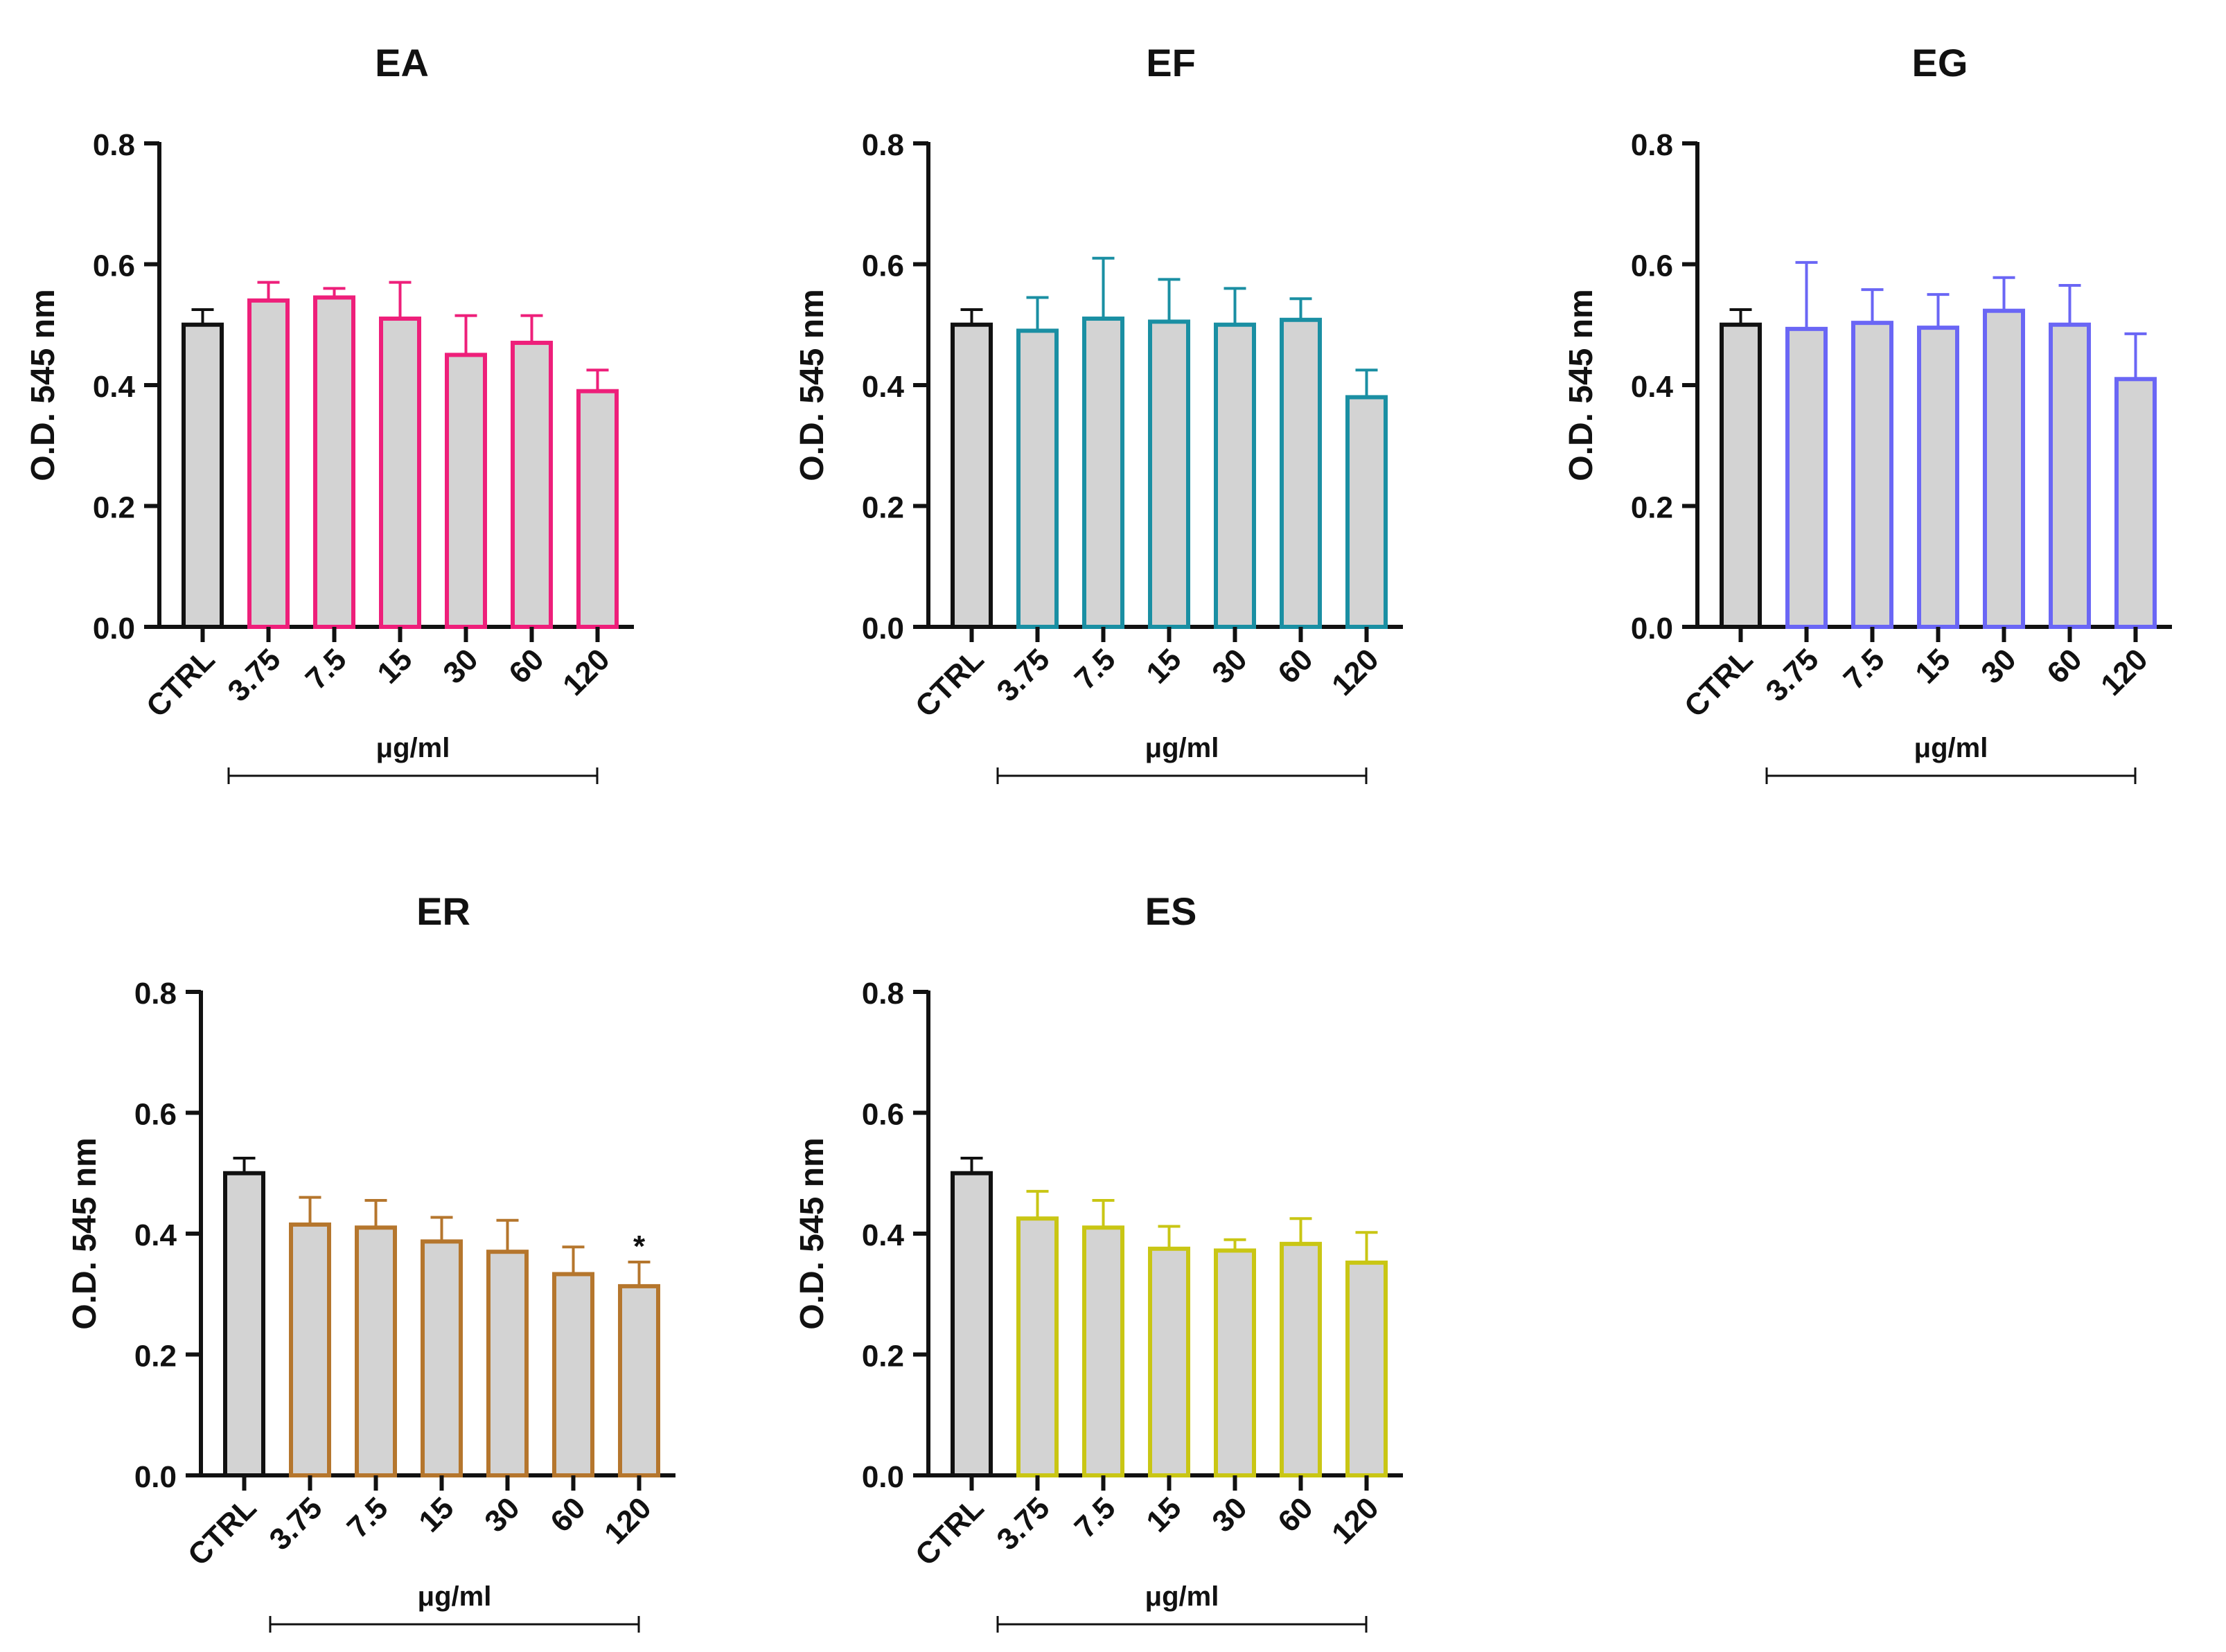 The image size is (2226, 1652). I want to click on chart-title: EF, so click(1171, 63).